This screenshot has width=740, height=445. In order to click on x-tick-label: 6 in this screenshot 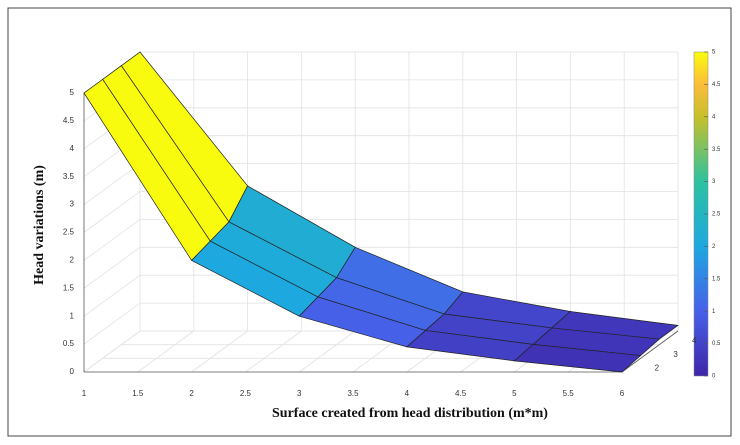, I will do `click(622, 393)`.